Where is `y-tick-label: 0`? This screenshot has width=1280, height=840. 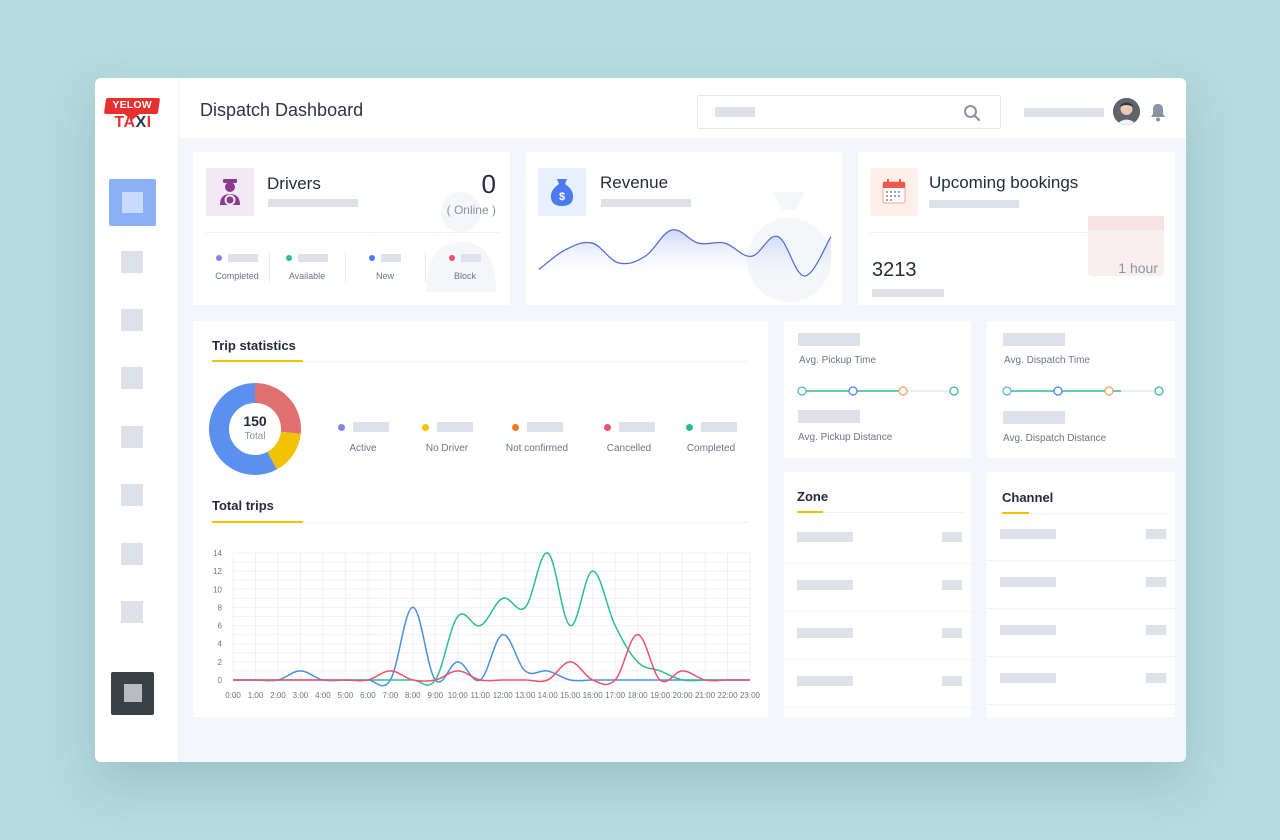
y-tick-label: 0 is located at coordinates (220, 680).